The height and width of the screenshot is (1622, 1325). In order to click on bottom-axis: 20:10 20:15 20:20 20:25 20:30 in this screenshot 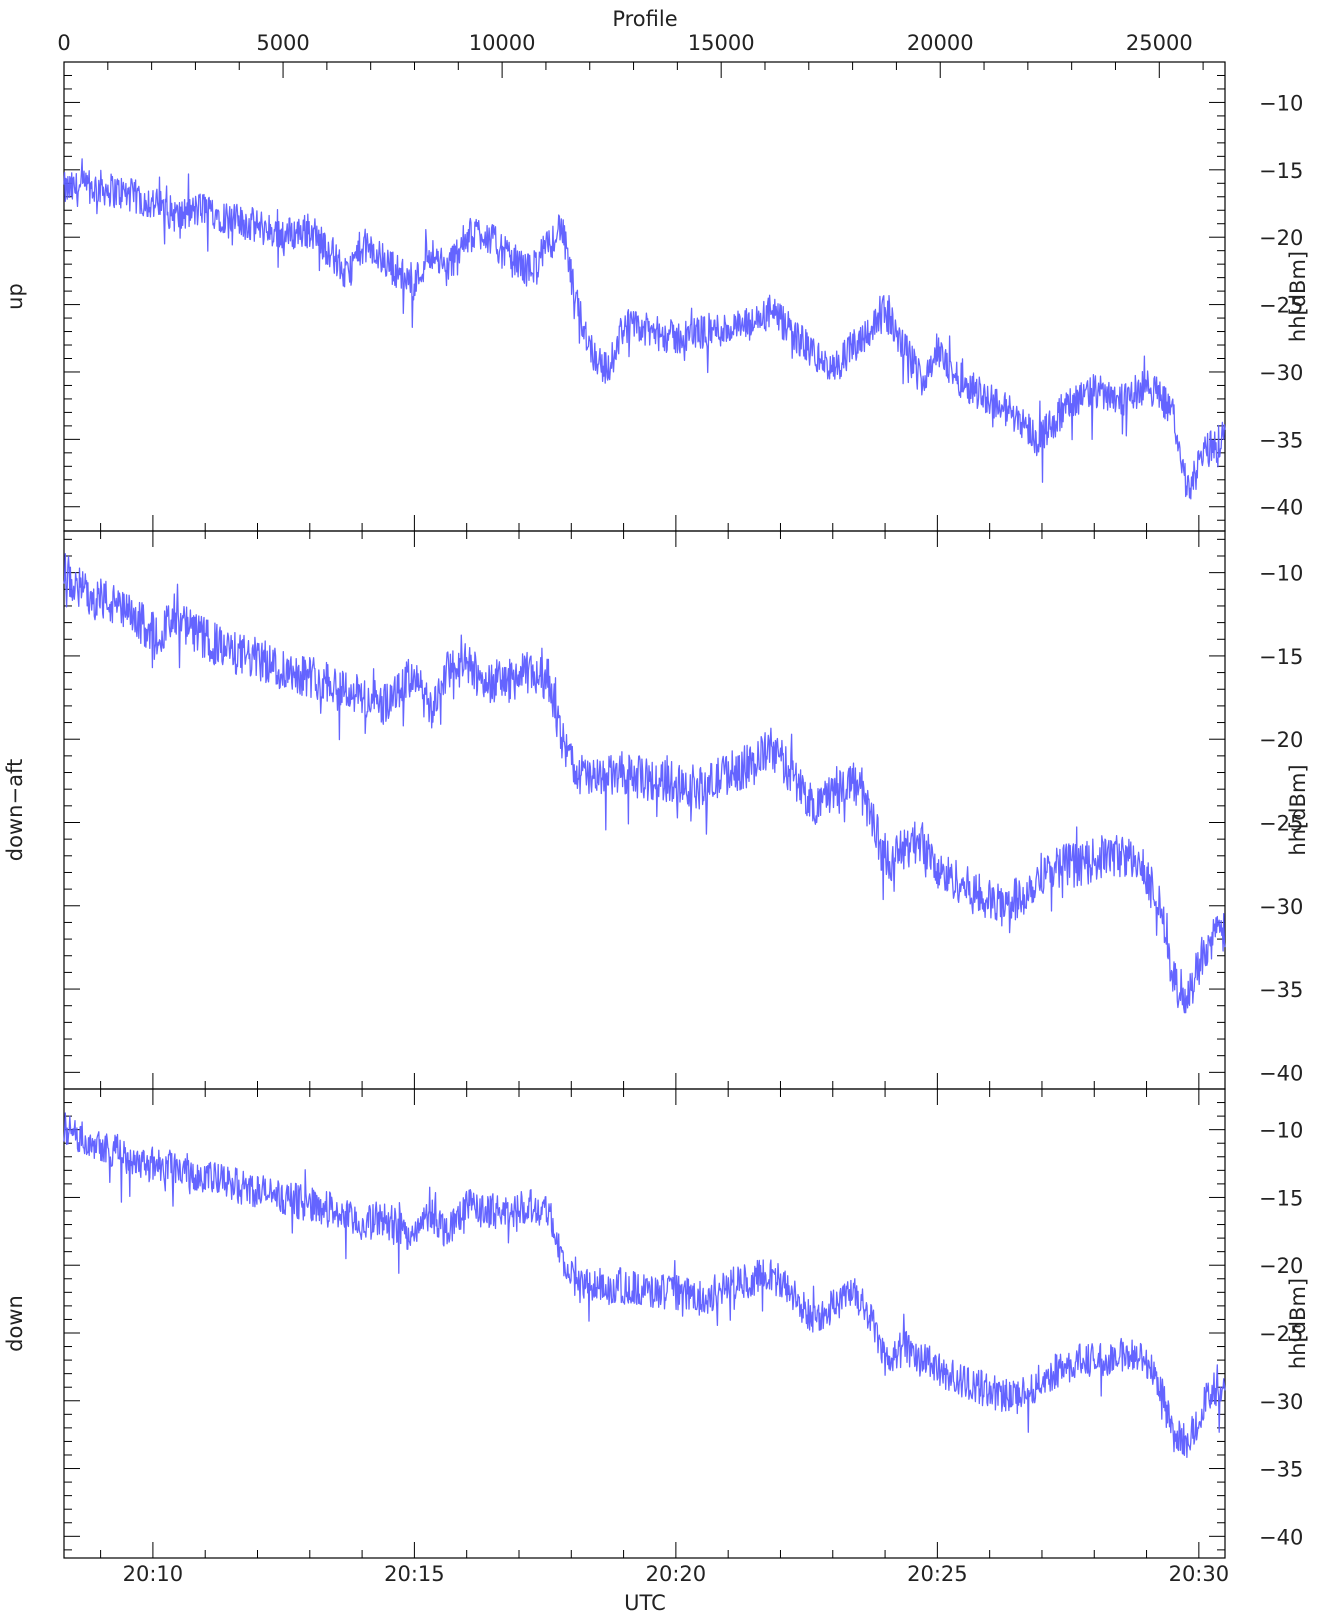, I will do `click(676, 1574)`.